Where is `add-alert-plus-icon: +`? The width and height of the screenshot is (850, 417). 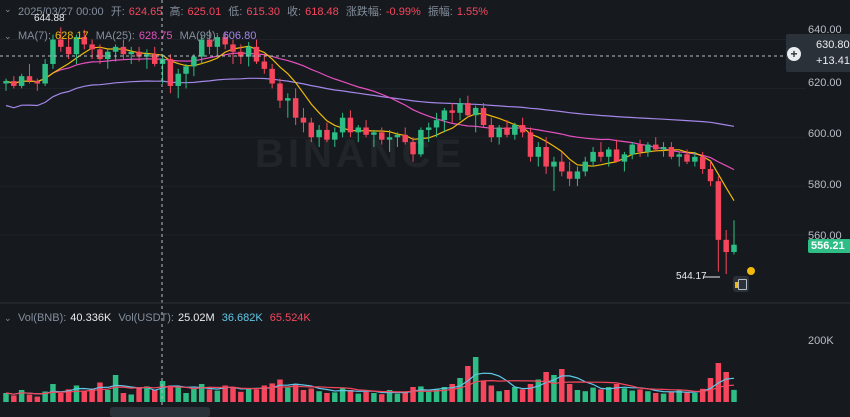 add-alert-plus-icon: + is located at coordinates (794, 54).